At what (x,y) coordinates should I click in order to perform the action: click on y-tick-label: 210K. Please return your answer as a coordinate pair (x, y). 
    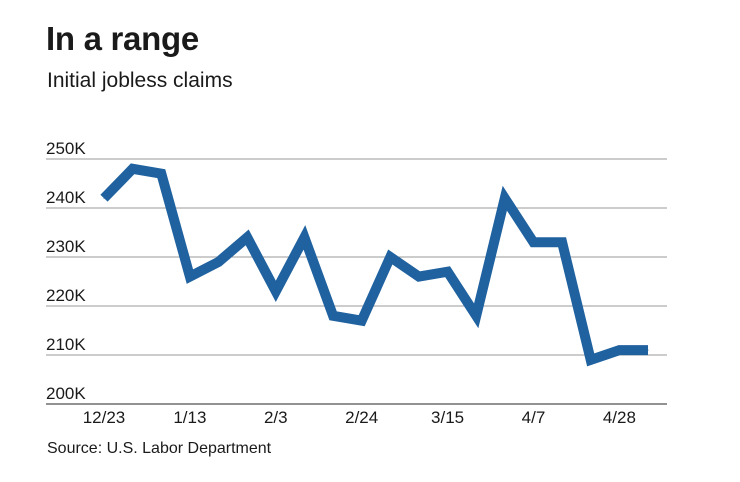
    Looking at the image, I should click on (66, 344).